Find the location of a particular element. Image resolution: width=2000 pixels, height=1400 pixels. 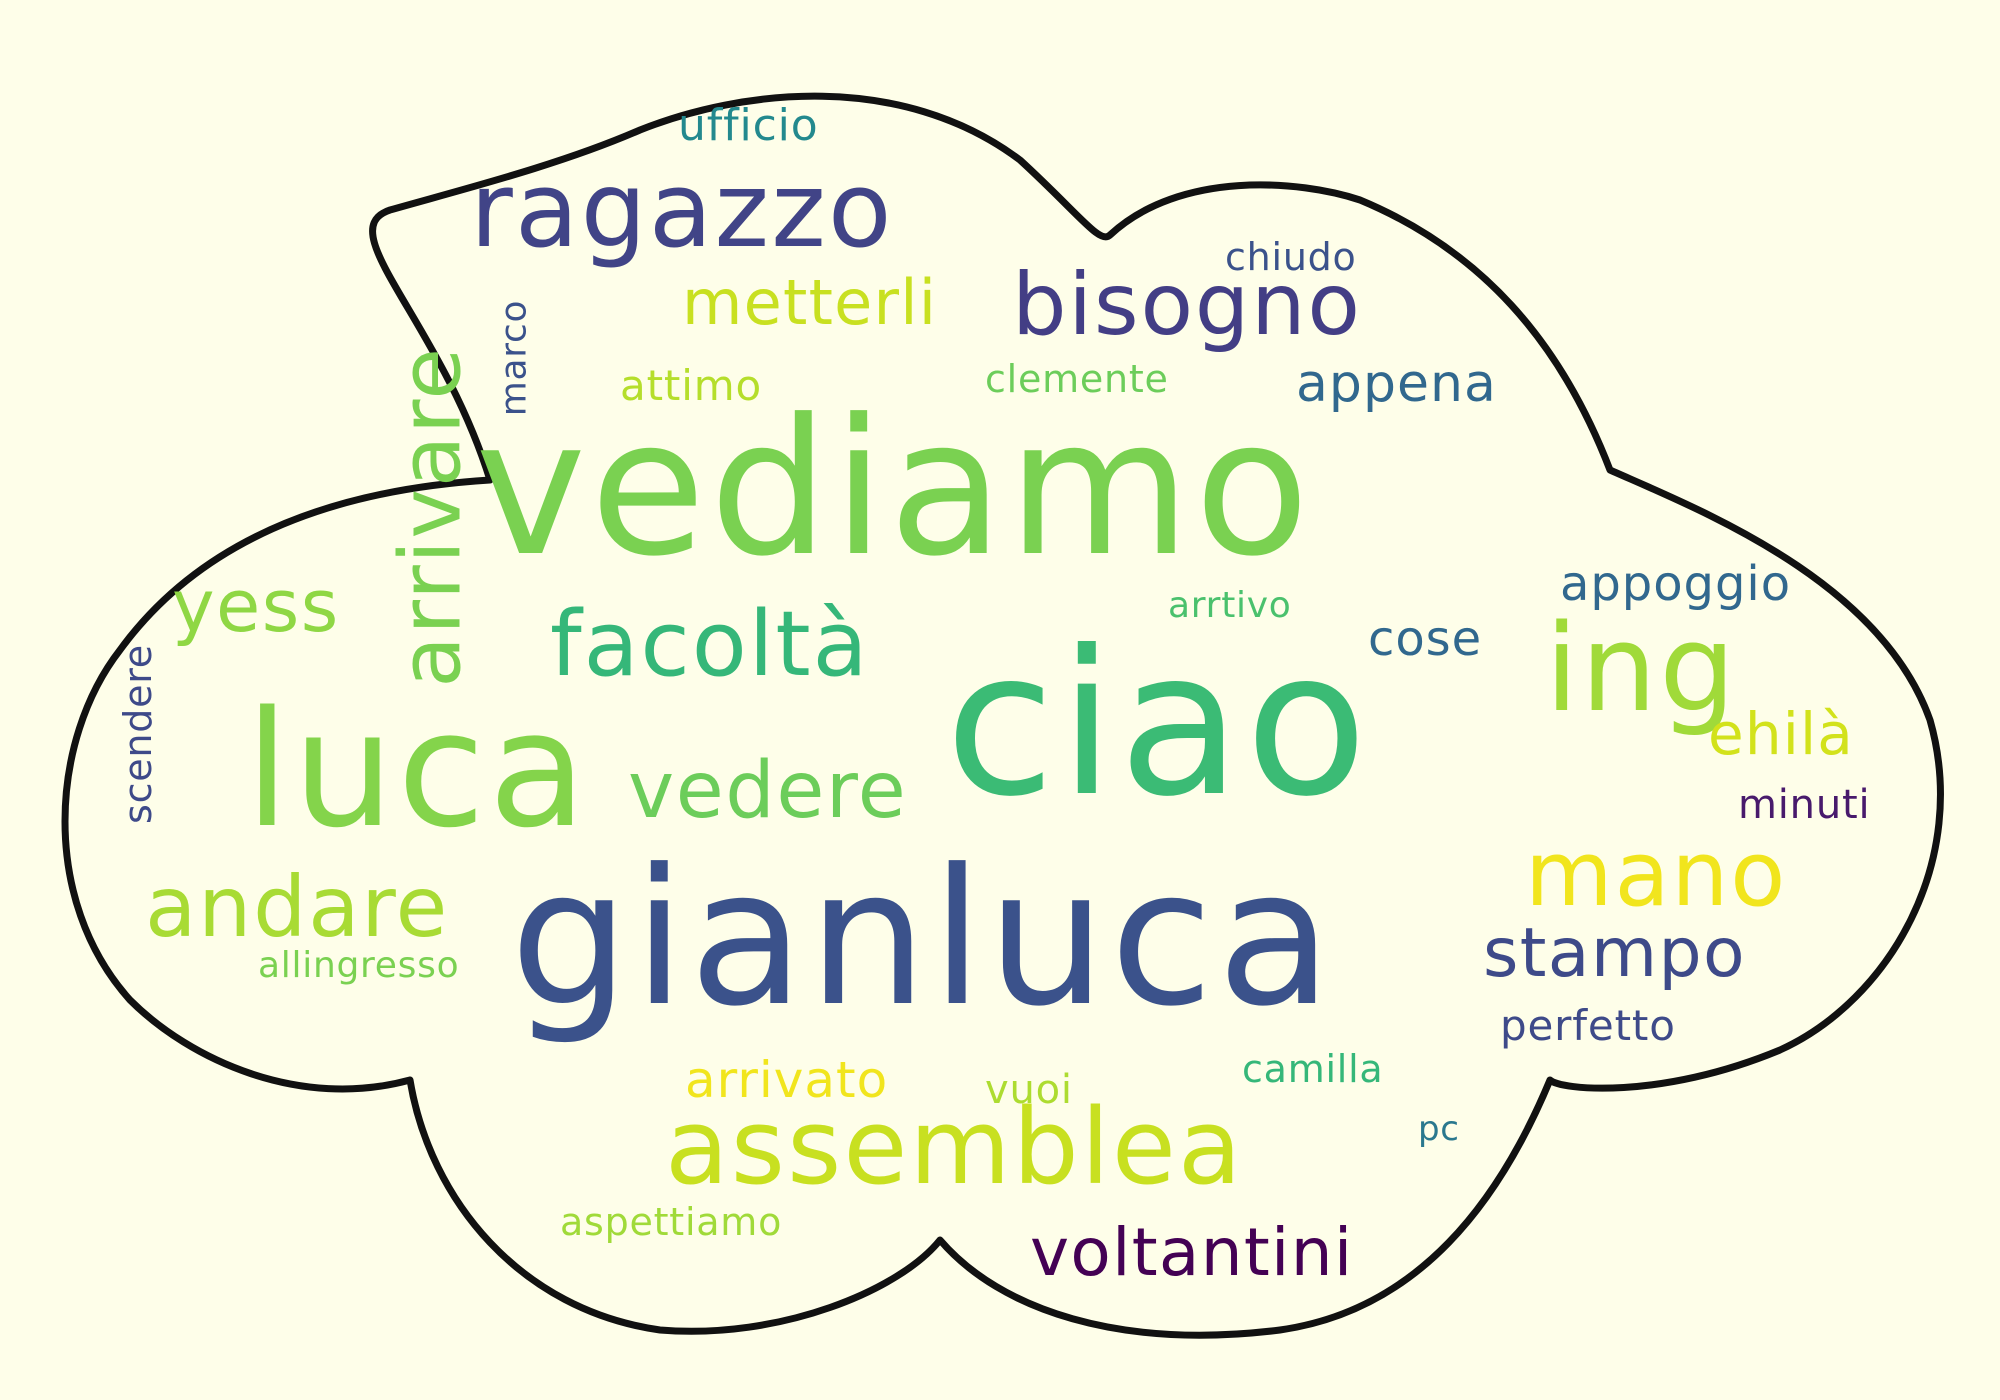

word-ragazzo: ragazzo is located at coordinates (682, 210).